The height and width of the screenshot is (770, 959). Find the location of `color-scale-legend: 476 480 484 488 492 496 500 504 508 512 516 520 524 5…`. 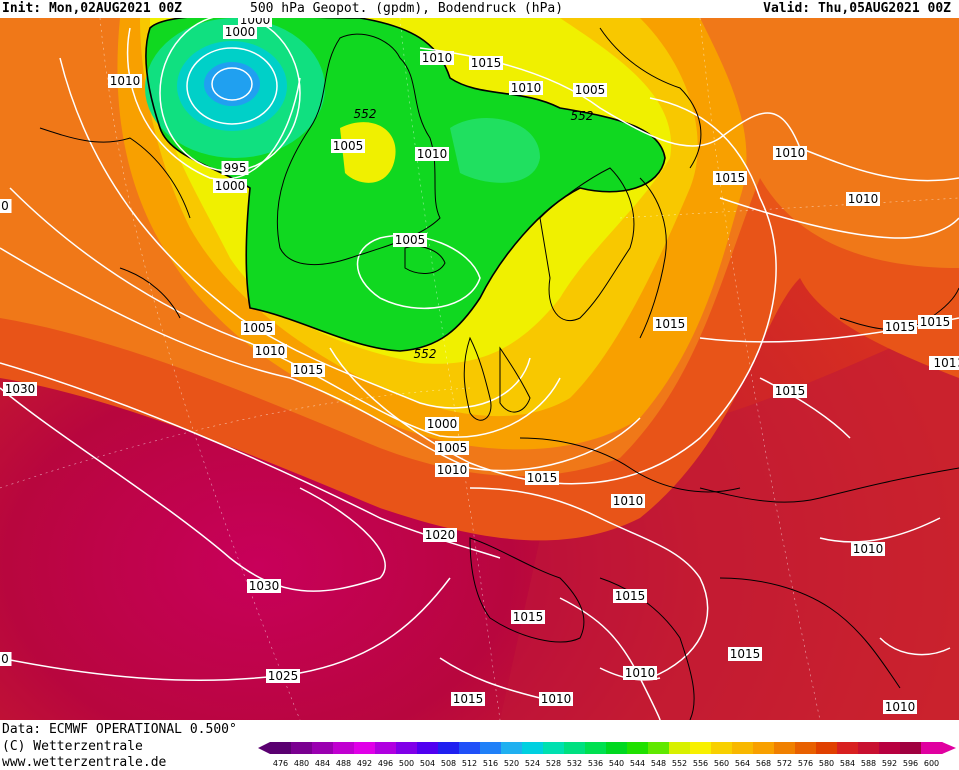

color-scale-legend: 476 480 484 488 492 496 500 504 508 512 516 520 524 5… is located at coordinates (608, 755).